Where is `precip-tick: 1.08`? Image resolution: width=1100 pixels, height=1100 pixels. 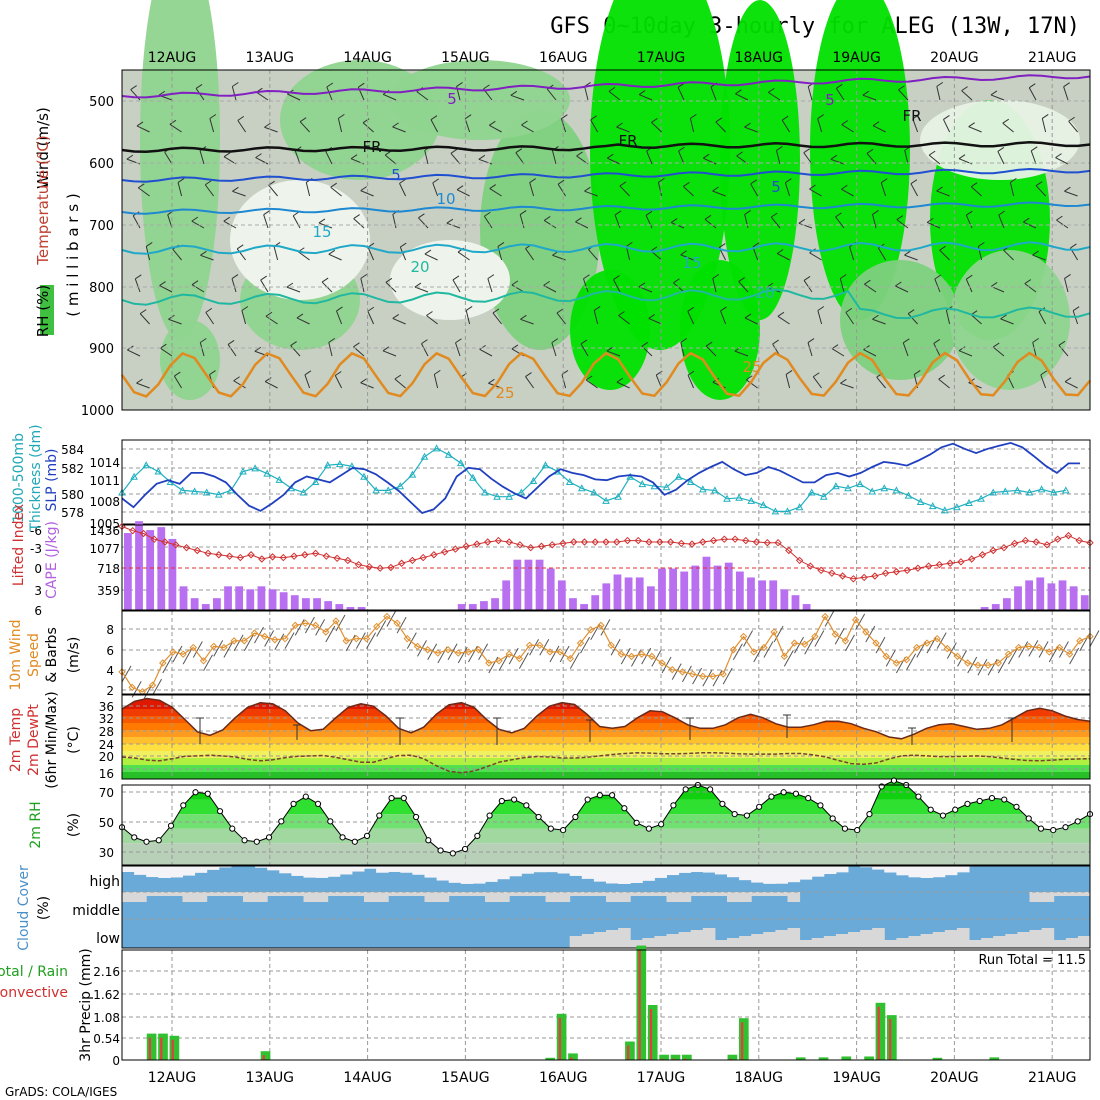 precip-tick: 1.08 is located at coordinates (106, 1018).